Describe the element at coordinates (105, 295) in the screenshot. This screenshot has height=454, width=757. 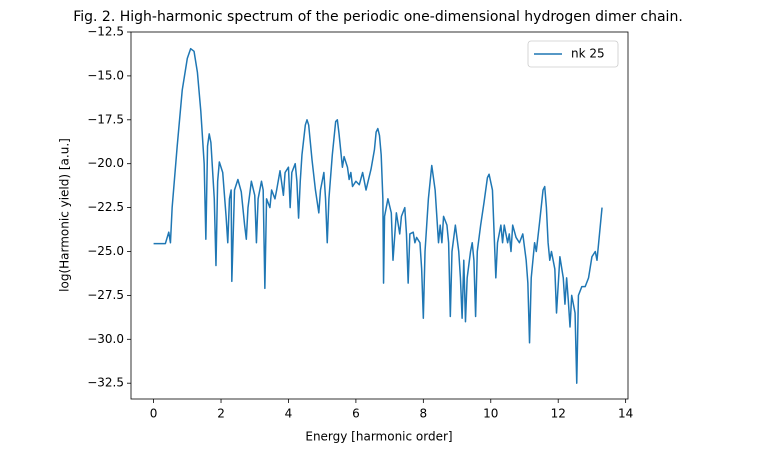
I see `y-tick-label: −27.5` at that location.